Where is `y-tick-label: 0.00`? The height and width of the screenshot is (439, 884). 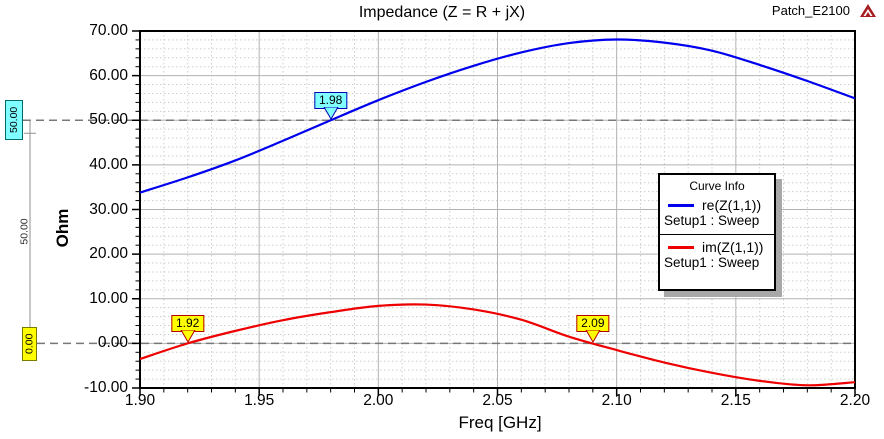 y-tick-label: 0.00 is located at coordinates (112, 343).